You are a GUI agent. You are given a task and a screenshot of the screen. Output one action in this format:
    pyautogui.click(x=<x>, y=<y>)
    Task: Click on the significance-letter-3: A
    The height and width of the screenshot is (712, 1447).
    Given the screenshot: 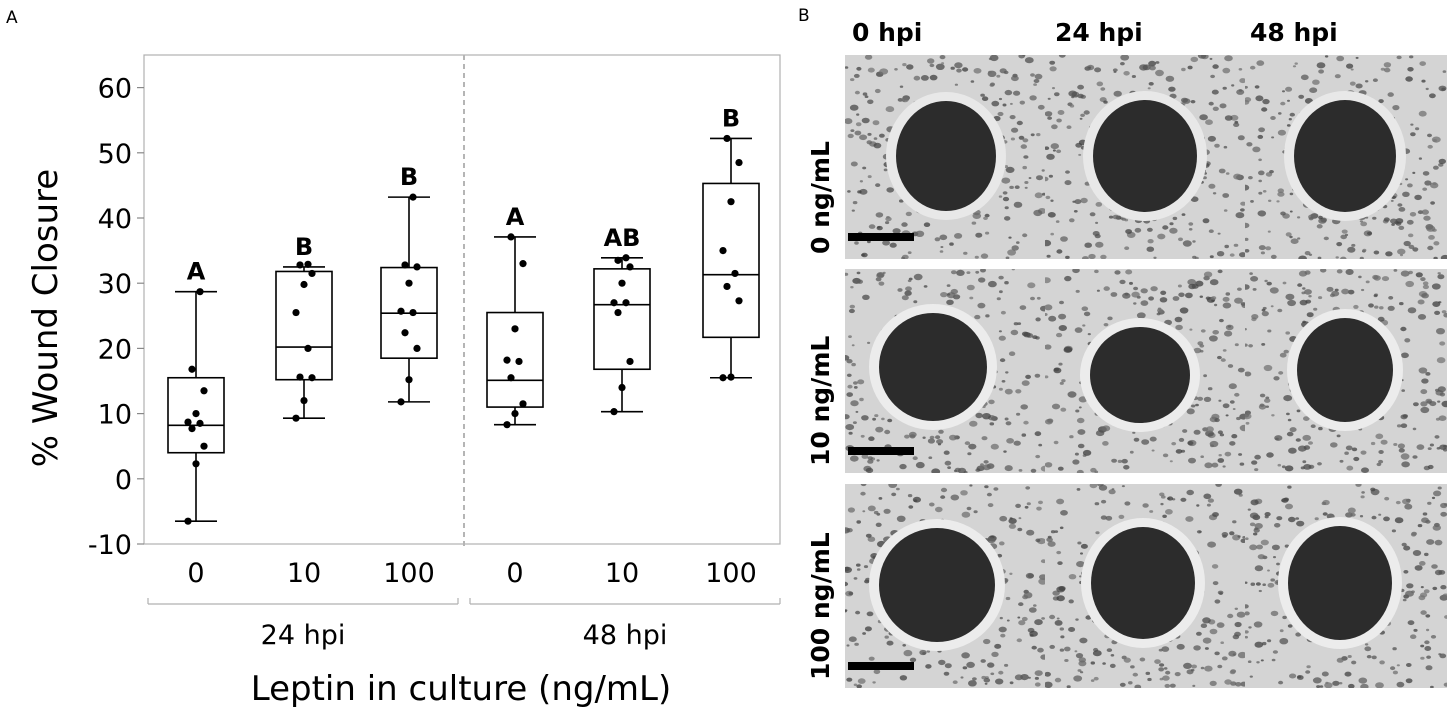 What is the action you would take?
    pyautogui.click(x=515, y=217)
    